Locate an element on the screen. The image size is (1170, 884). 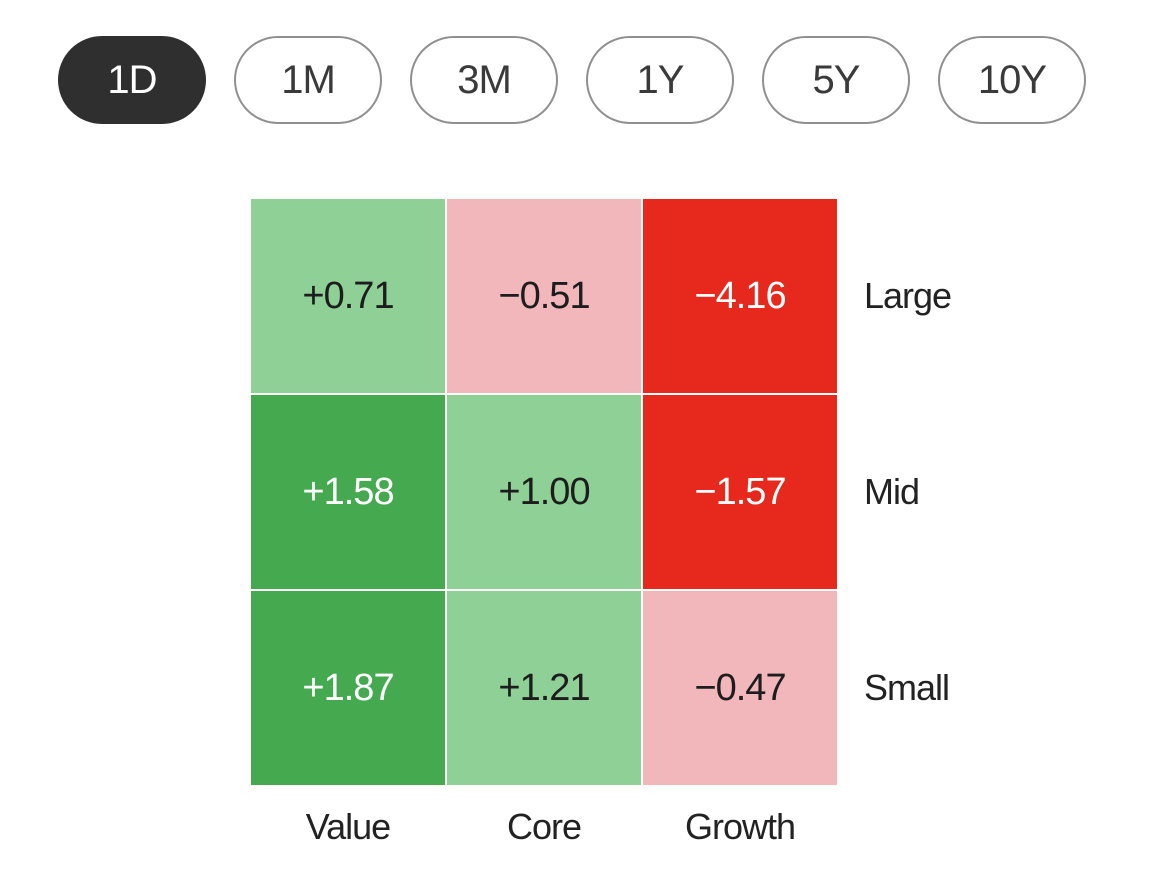
period-button-1d: 1D is located at coordinates (132, 80).